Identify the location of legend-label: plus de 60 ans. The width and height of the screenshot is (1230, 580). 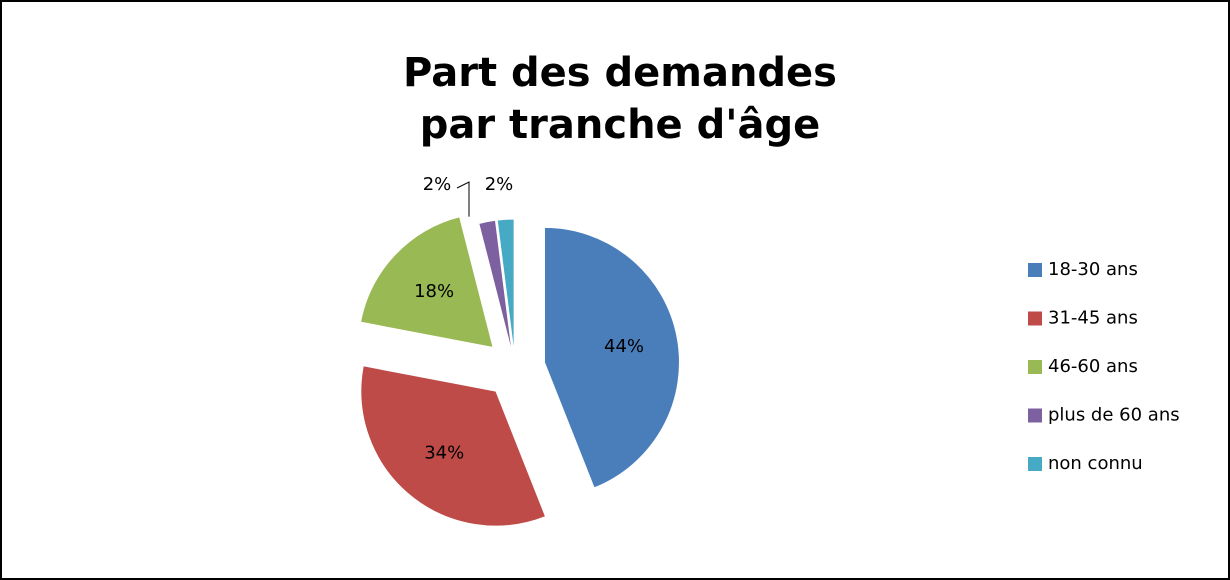
(1114, 415).